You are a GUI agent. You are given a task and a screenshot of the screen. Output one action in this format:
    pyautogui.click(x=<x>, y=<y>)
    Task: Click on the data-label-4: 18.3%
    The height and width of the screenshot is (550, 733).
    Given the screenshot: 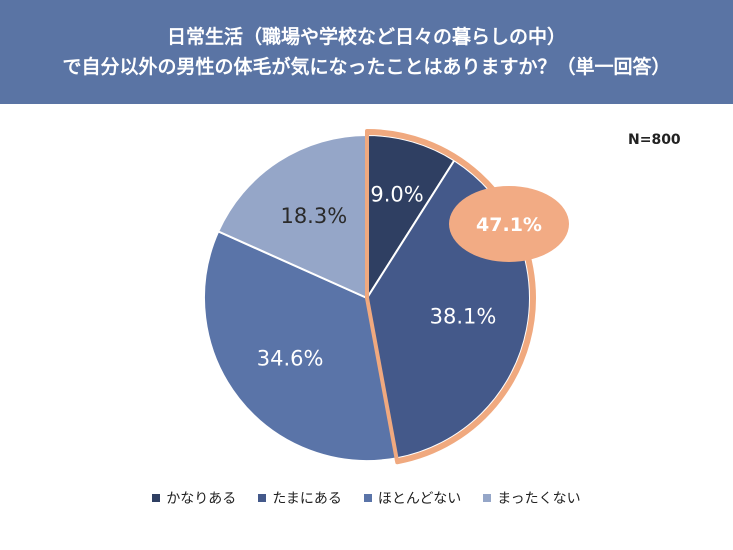 What is the action you would take?
    pyautogui.click(x=313, y=216)
    